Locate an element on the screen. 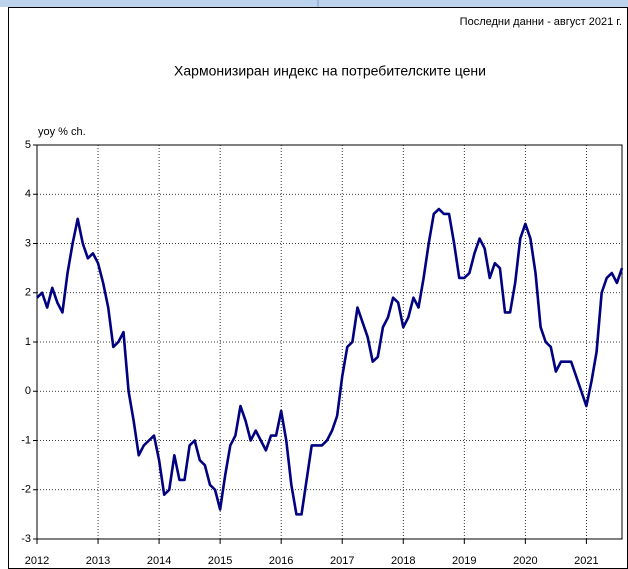  y-tick-label: 4 is located at coordinates (28, 194).